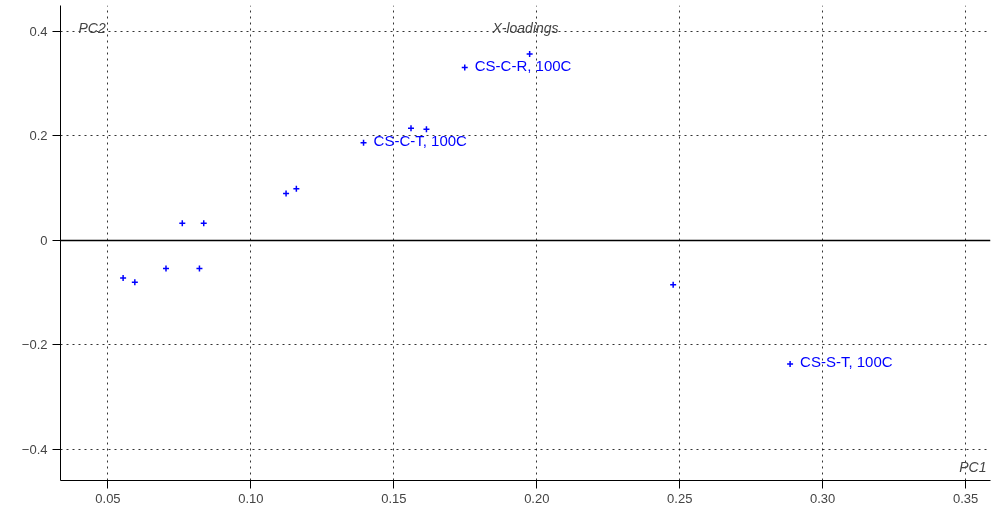 This screenshot has height=514, width=1006. What do you see at coordinates (38, 136) in the screenshot?
I see `y-tick-label: 0.2` at bounding box center [38, 136].